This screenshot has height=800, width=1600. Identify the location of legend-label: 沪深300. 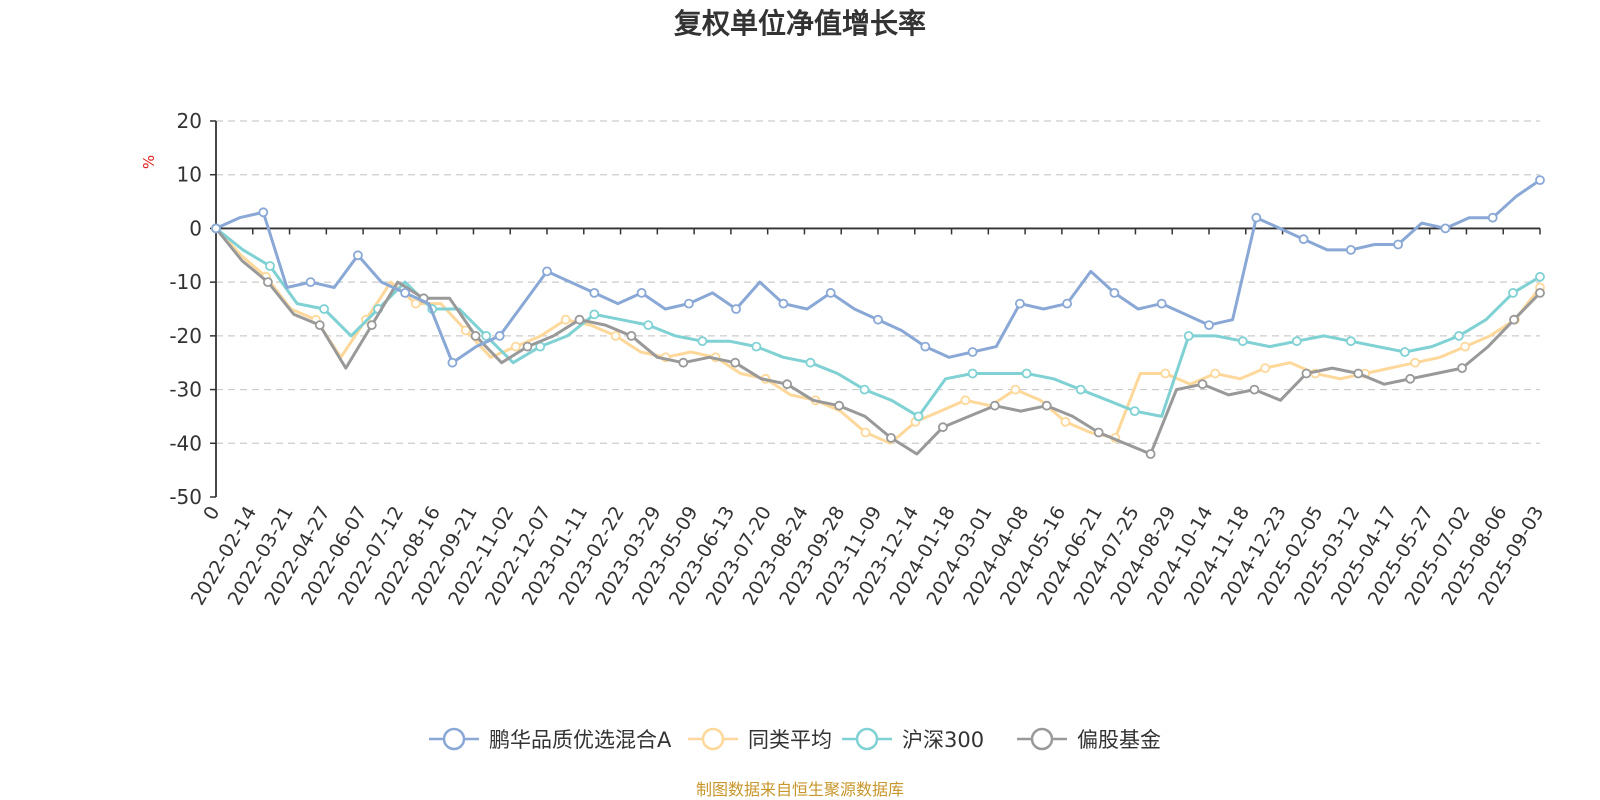
(943, 740).